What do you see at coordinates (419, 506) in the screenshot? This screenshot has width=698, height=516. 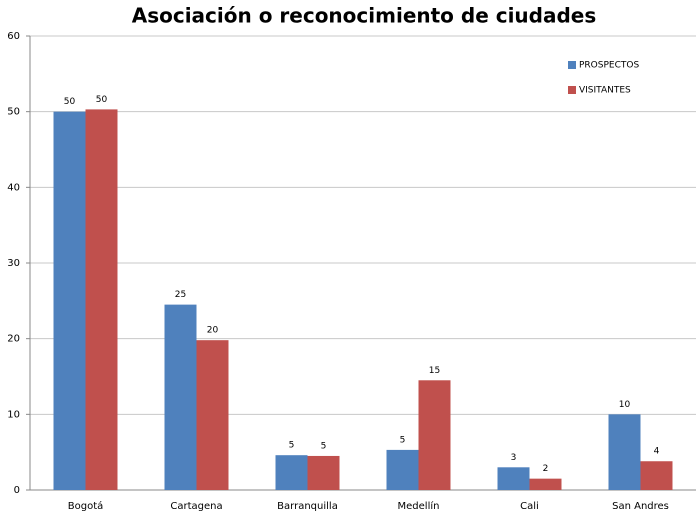 I see `x-tick-label: Medellín` at bounding box center [419, 506].